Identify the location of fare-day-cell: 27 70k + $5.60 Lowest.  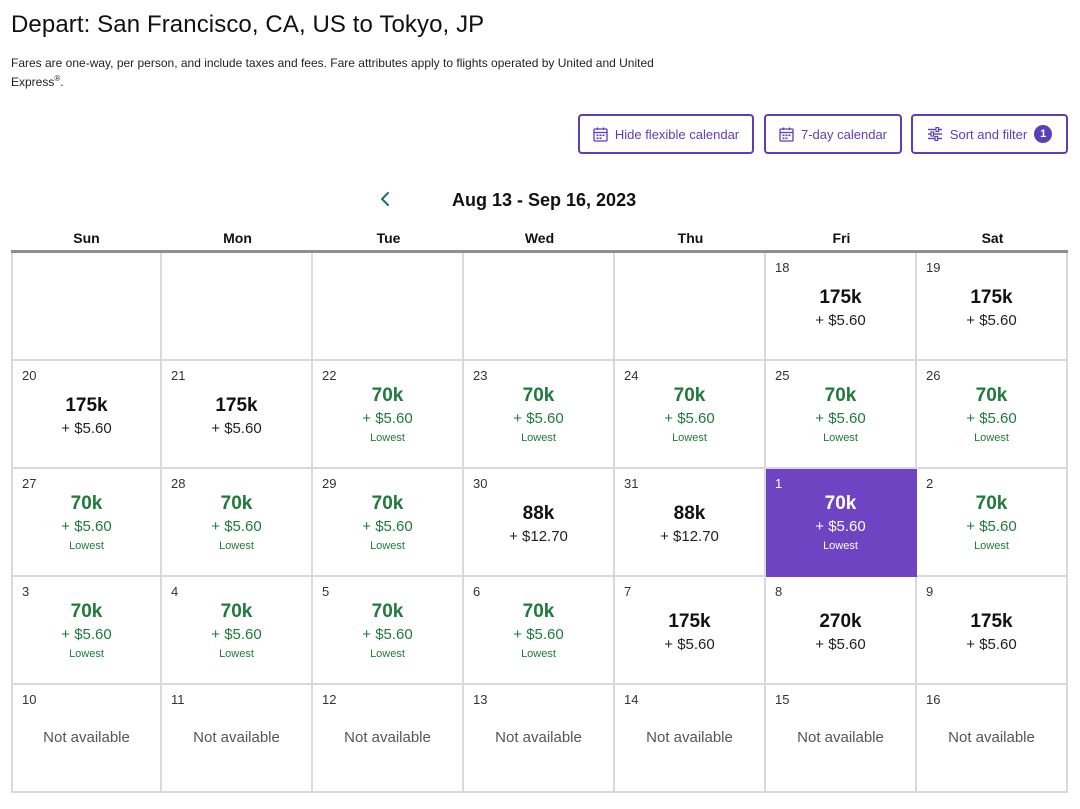
(86, 523).